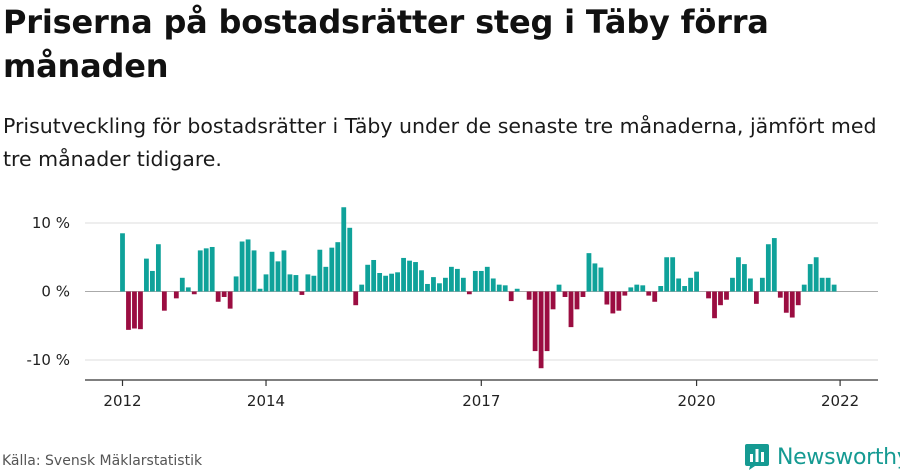 Image resolution: width=900 pixels, height=474 pixels. What do you see at coordinates (122, 401) in the screenshot?
I see `x-tick-label: 2012` at bounding box center [122, 401].